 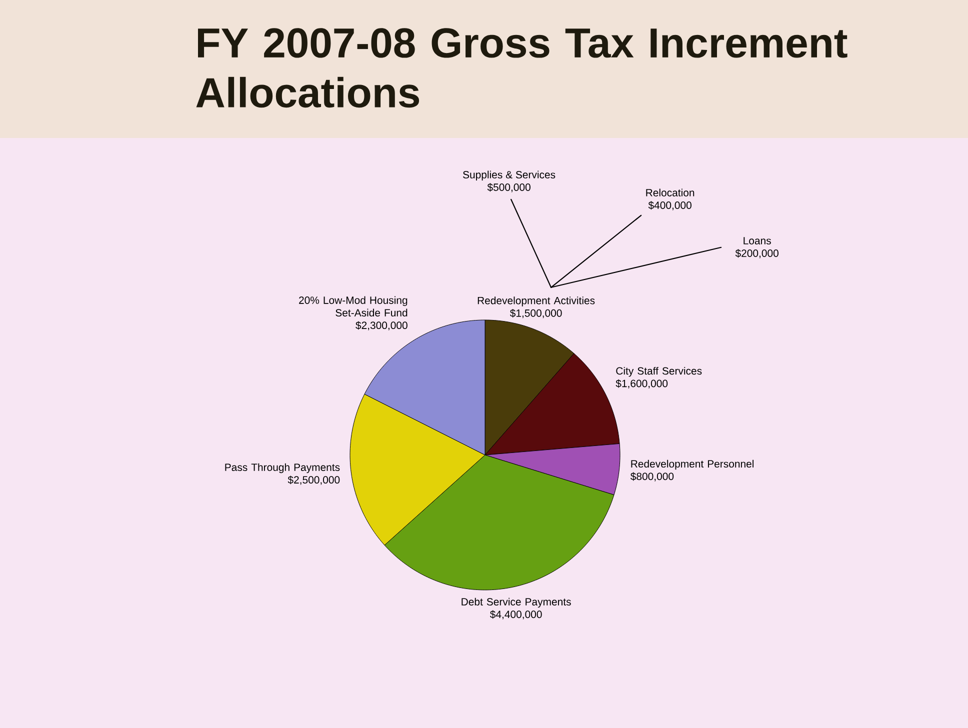 I want to click on slice-label: City Staff Services, so click(x=659, y=371).